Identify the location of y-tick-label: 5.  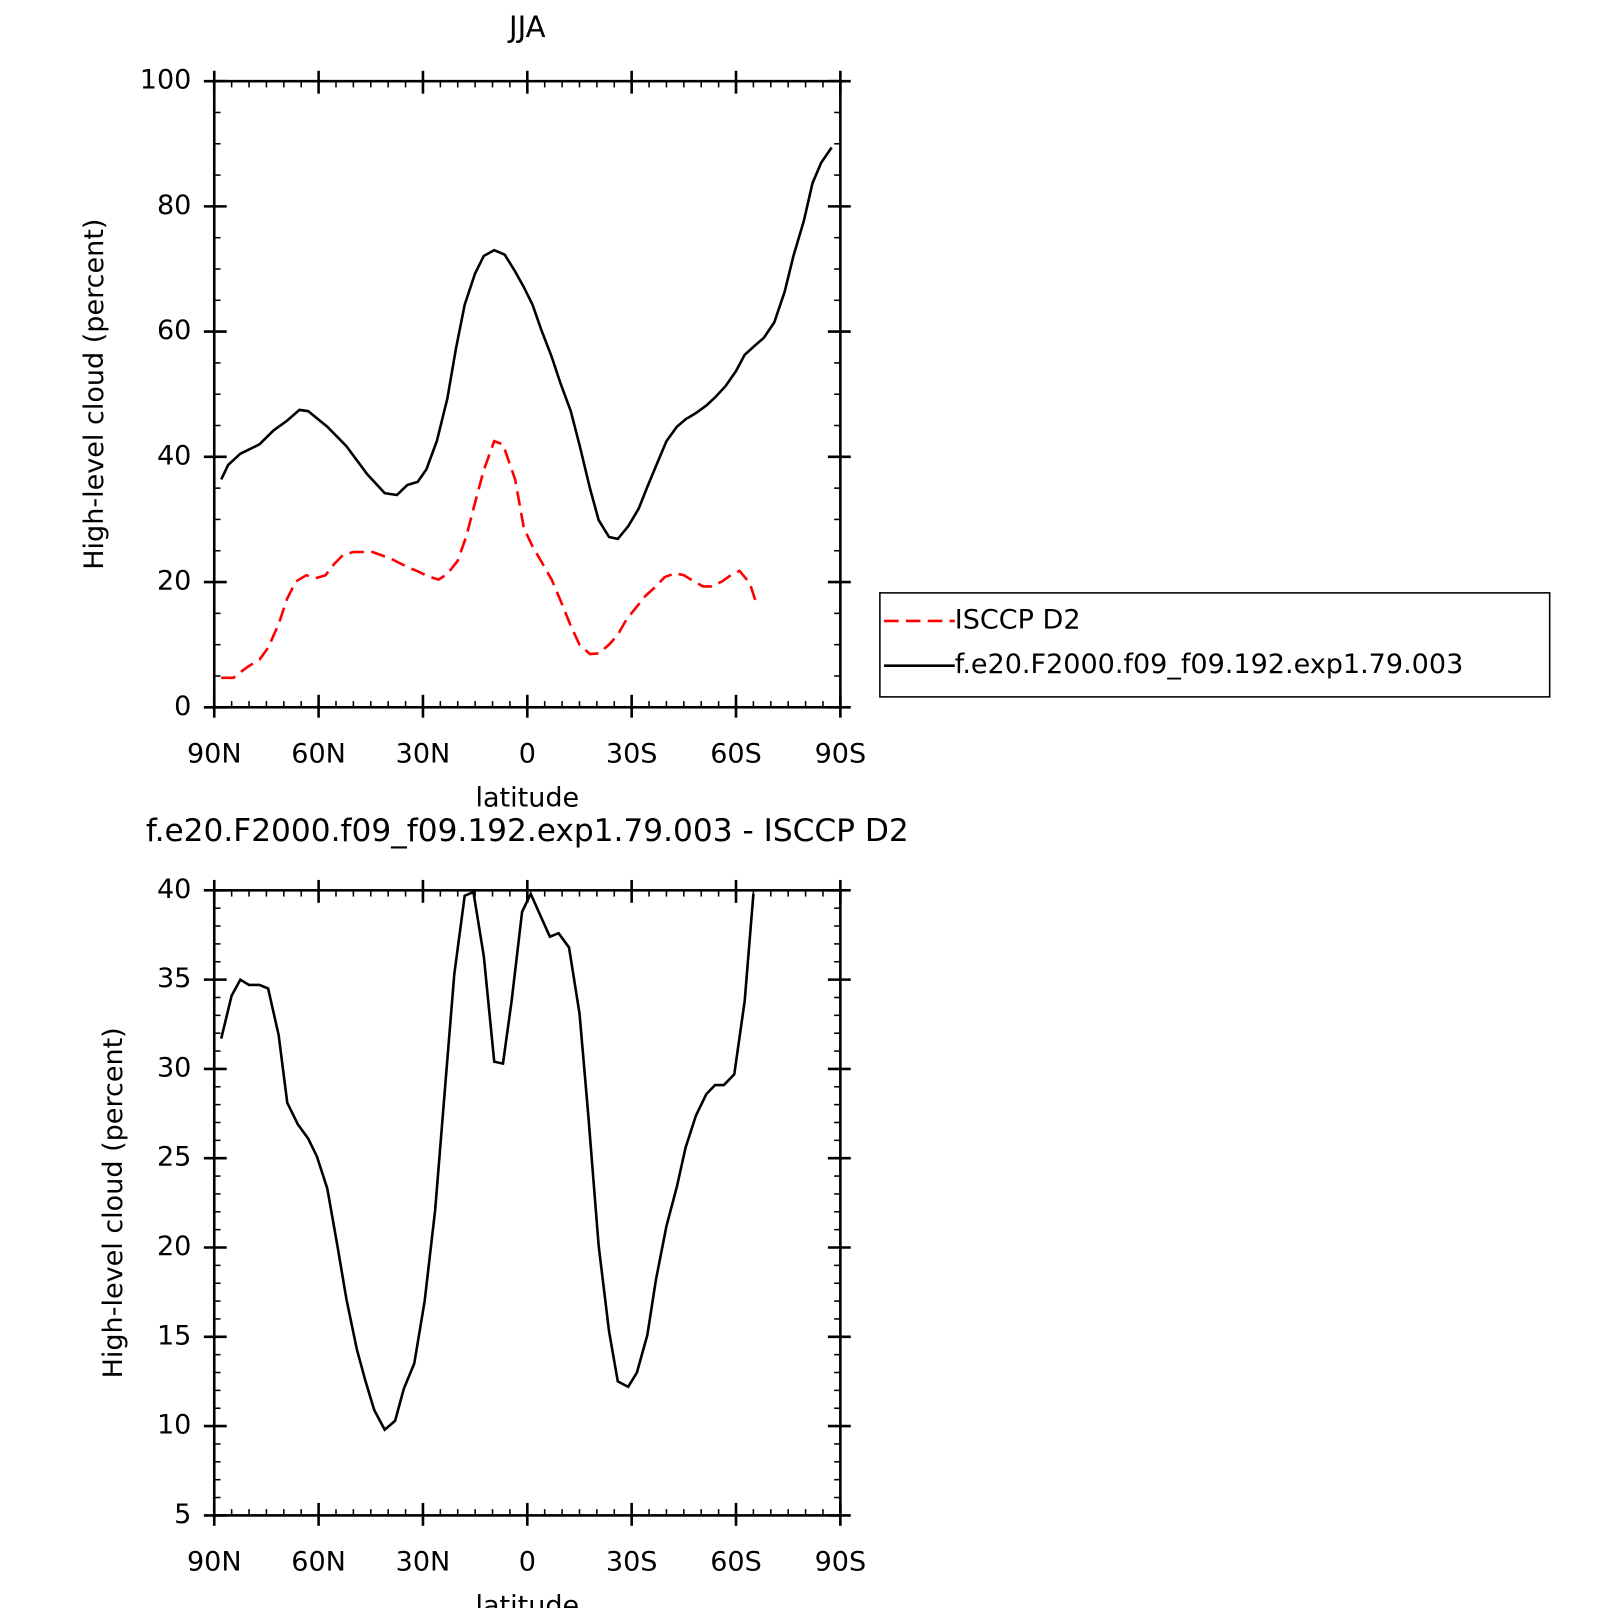
(182, 1514).